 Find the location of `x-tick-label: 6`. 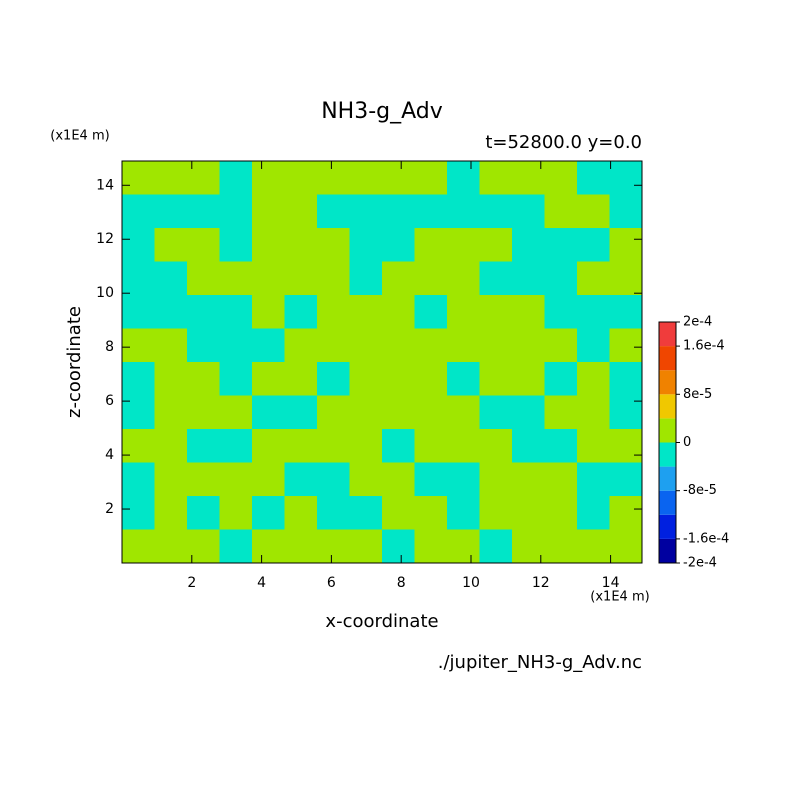

x-tick-label: 6 is located at coordinates (331, 583).